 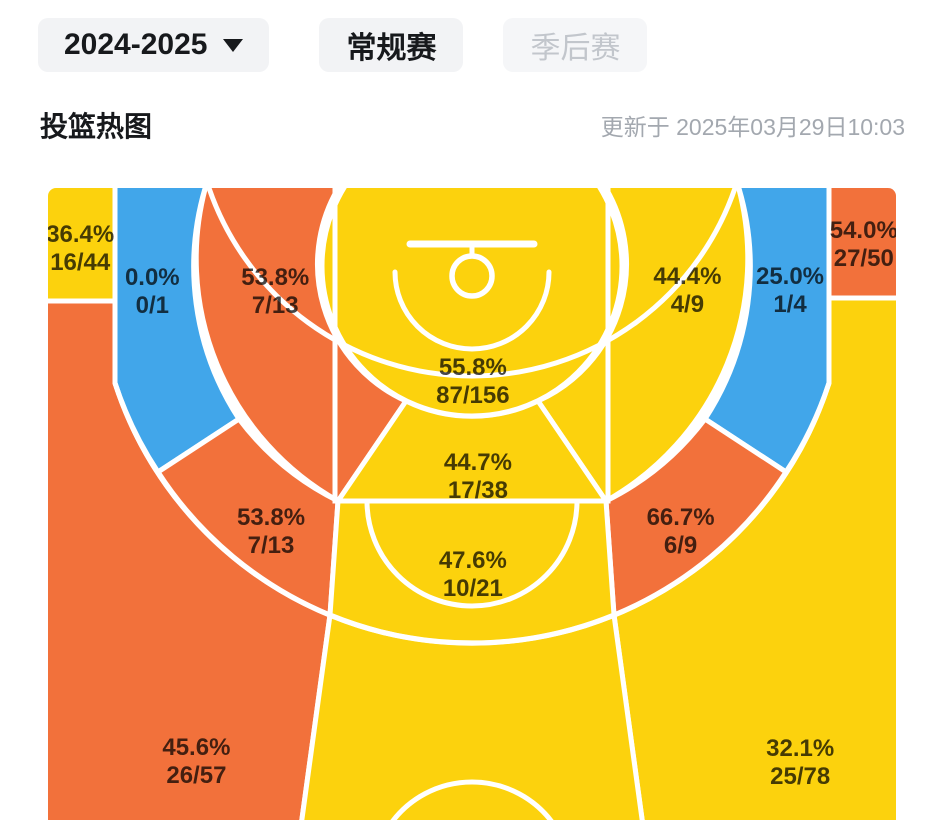 What do you see at coordinates (490, 45) in the screenshot?
I see `topbar: 2024-2025 常规赛 季后赛` at bounding box center [490, 45].